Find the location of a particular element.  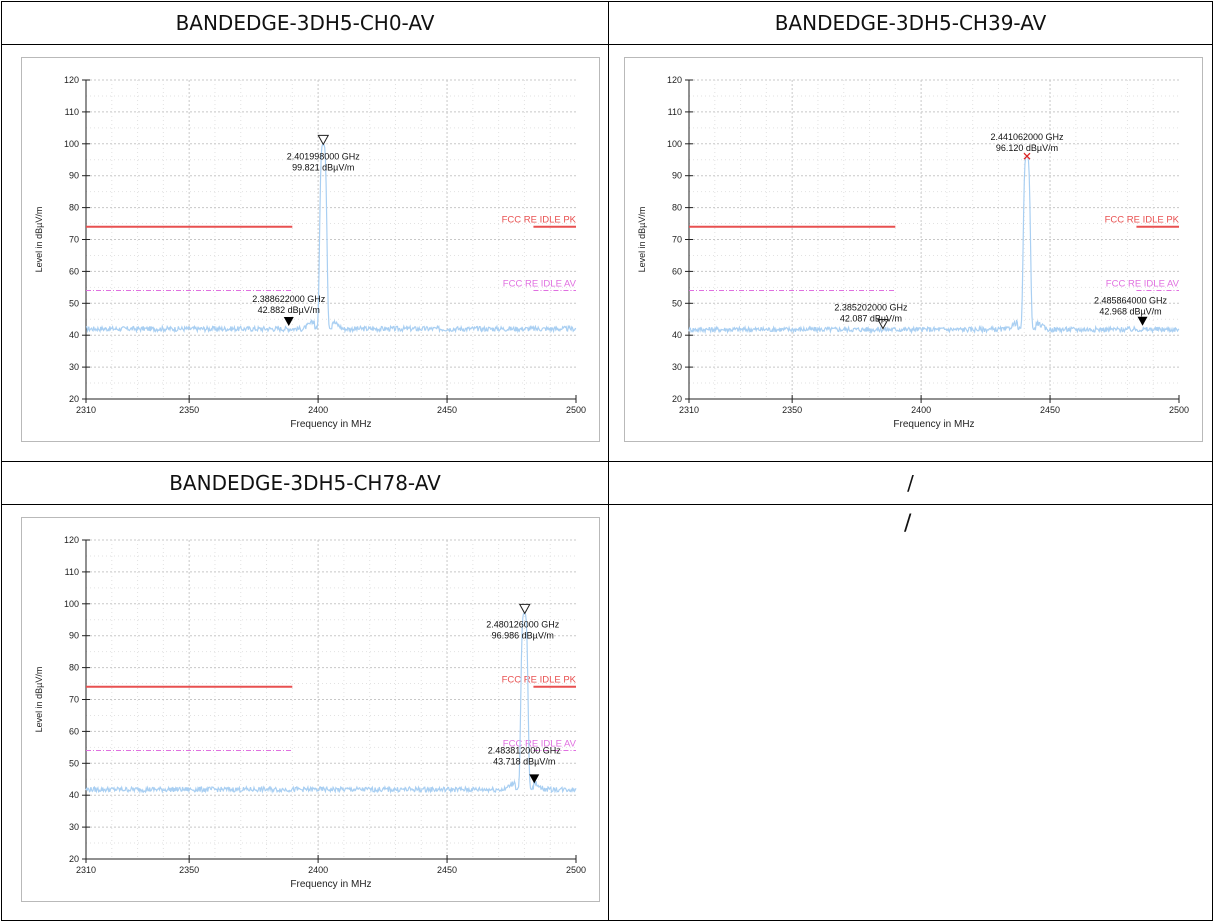

empty-slash: / is located at coordinates (908, 523).